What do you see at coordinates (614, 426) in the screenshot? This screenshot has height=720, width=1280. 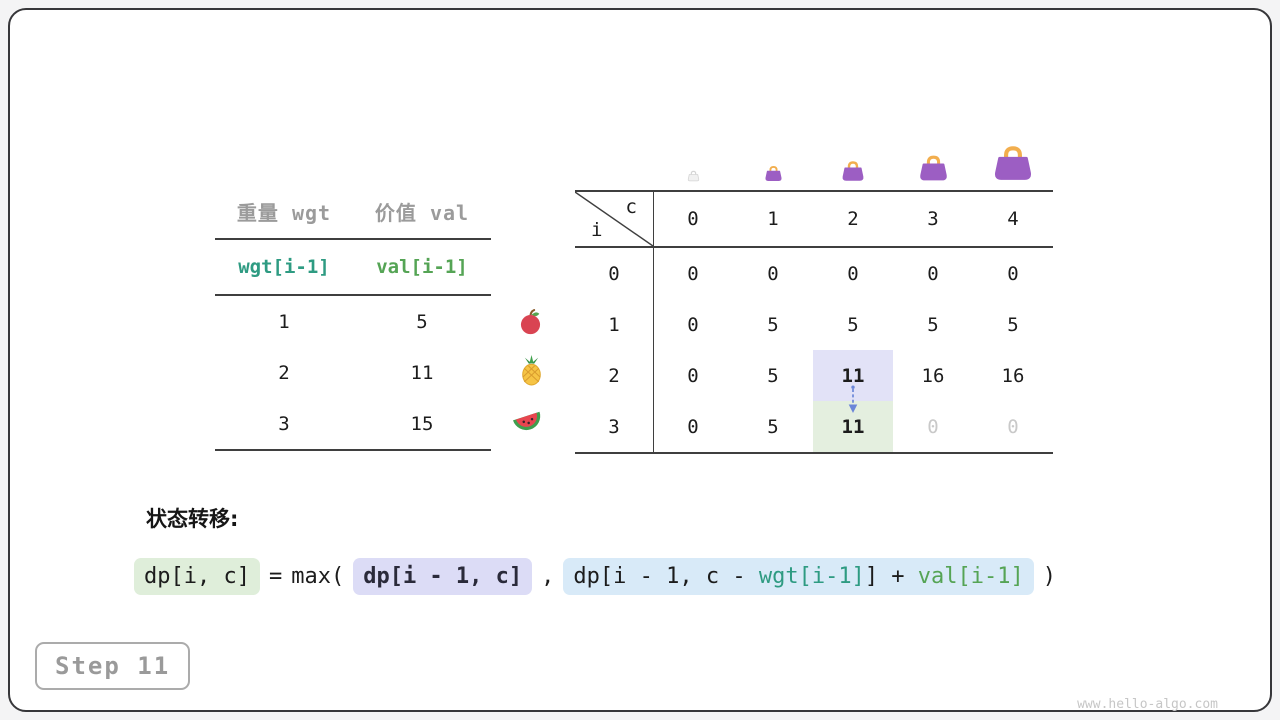 I see `dp-row-header: 3` at bounding box center [614, 426].